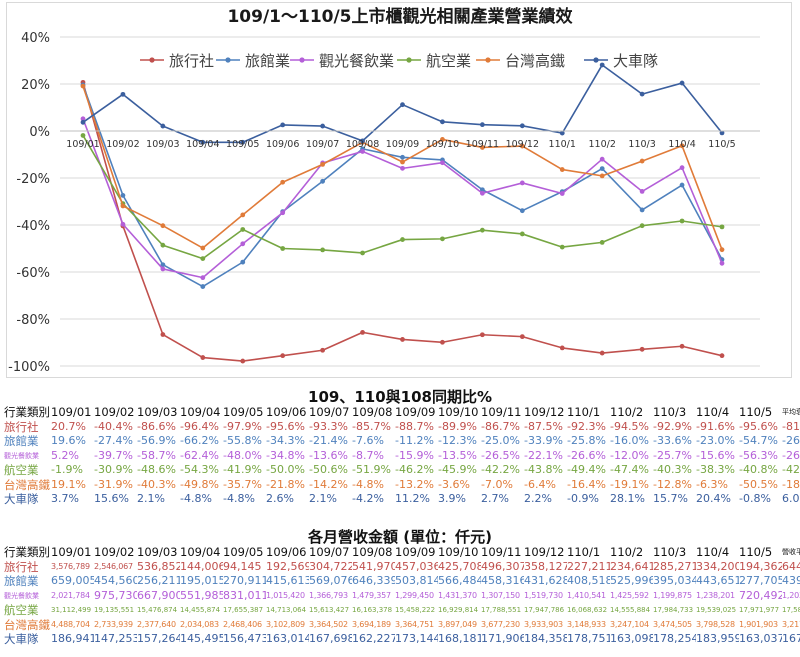 The height and width of the screenshot is (657, 800). I want to click on y-tick-label: -60%, so click(33, 273).